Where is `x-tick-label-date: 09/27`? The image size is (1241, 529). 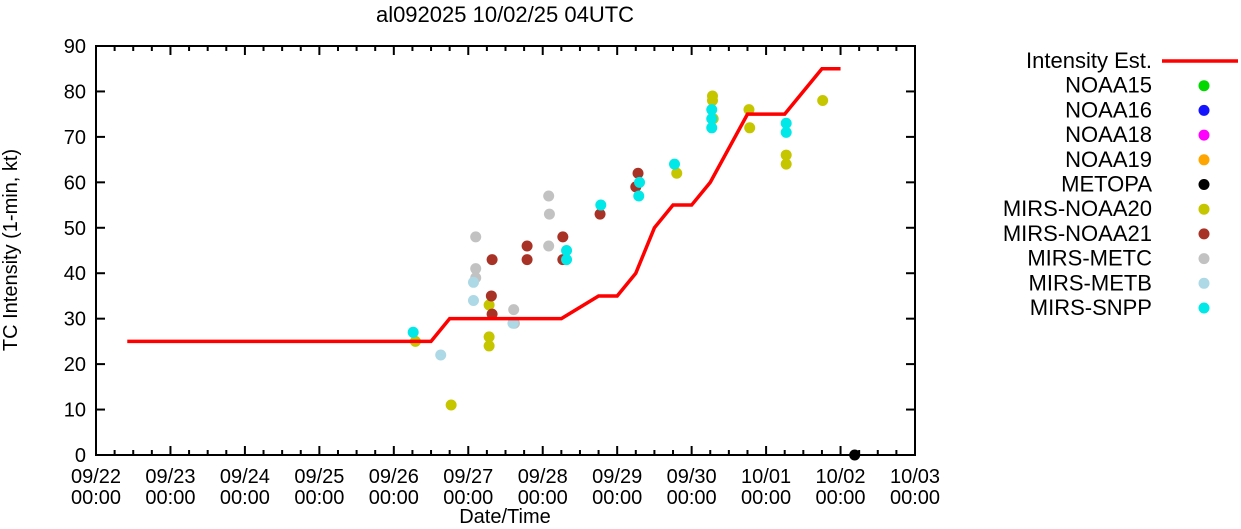
x-tick-label-date: 09/27 is located at coordinates (468, 477).